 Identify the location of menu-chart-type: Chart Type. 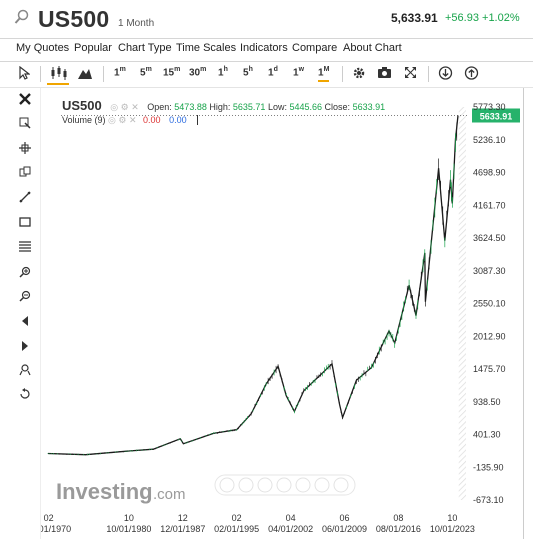
(145, 48).